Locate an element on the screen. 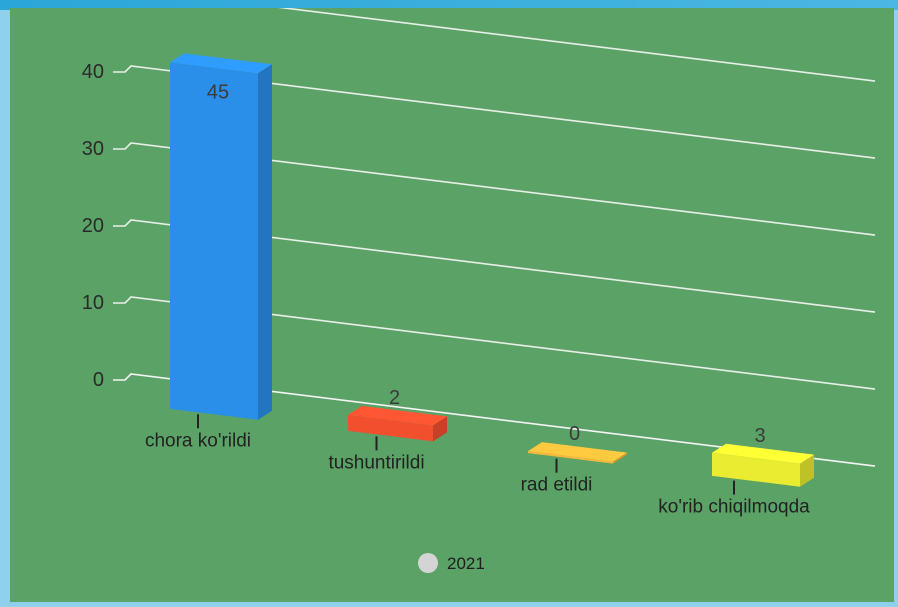 This screenshot has height=607, width=898. bar-3: 3 is located at coordinates (763, 456).